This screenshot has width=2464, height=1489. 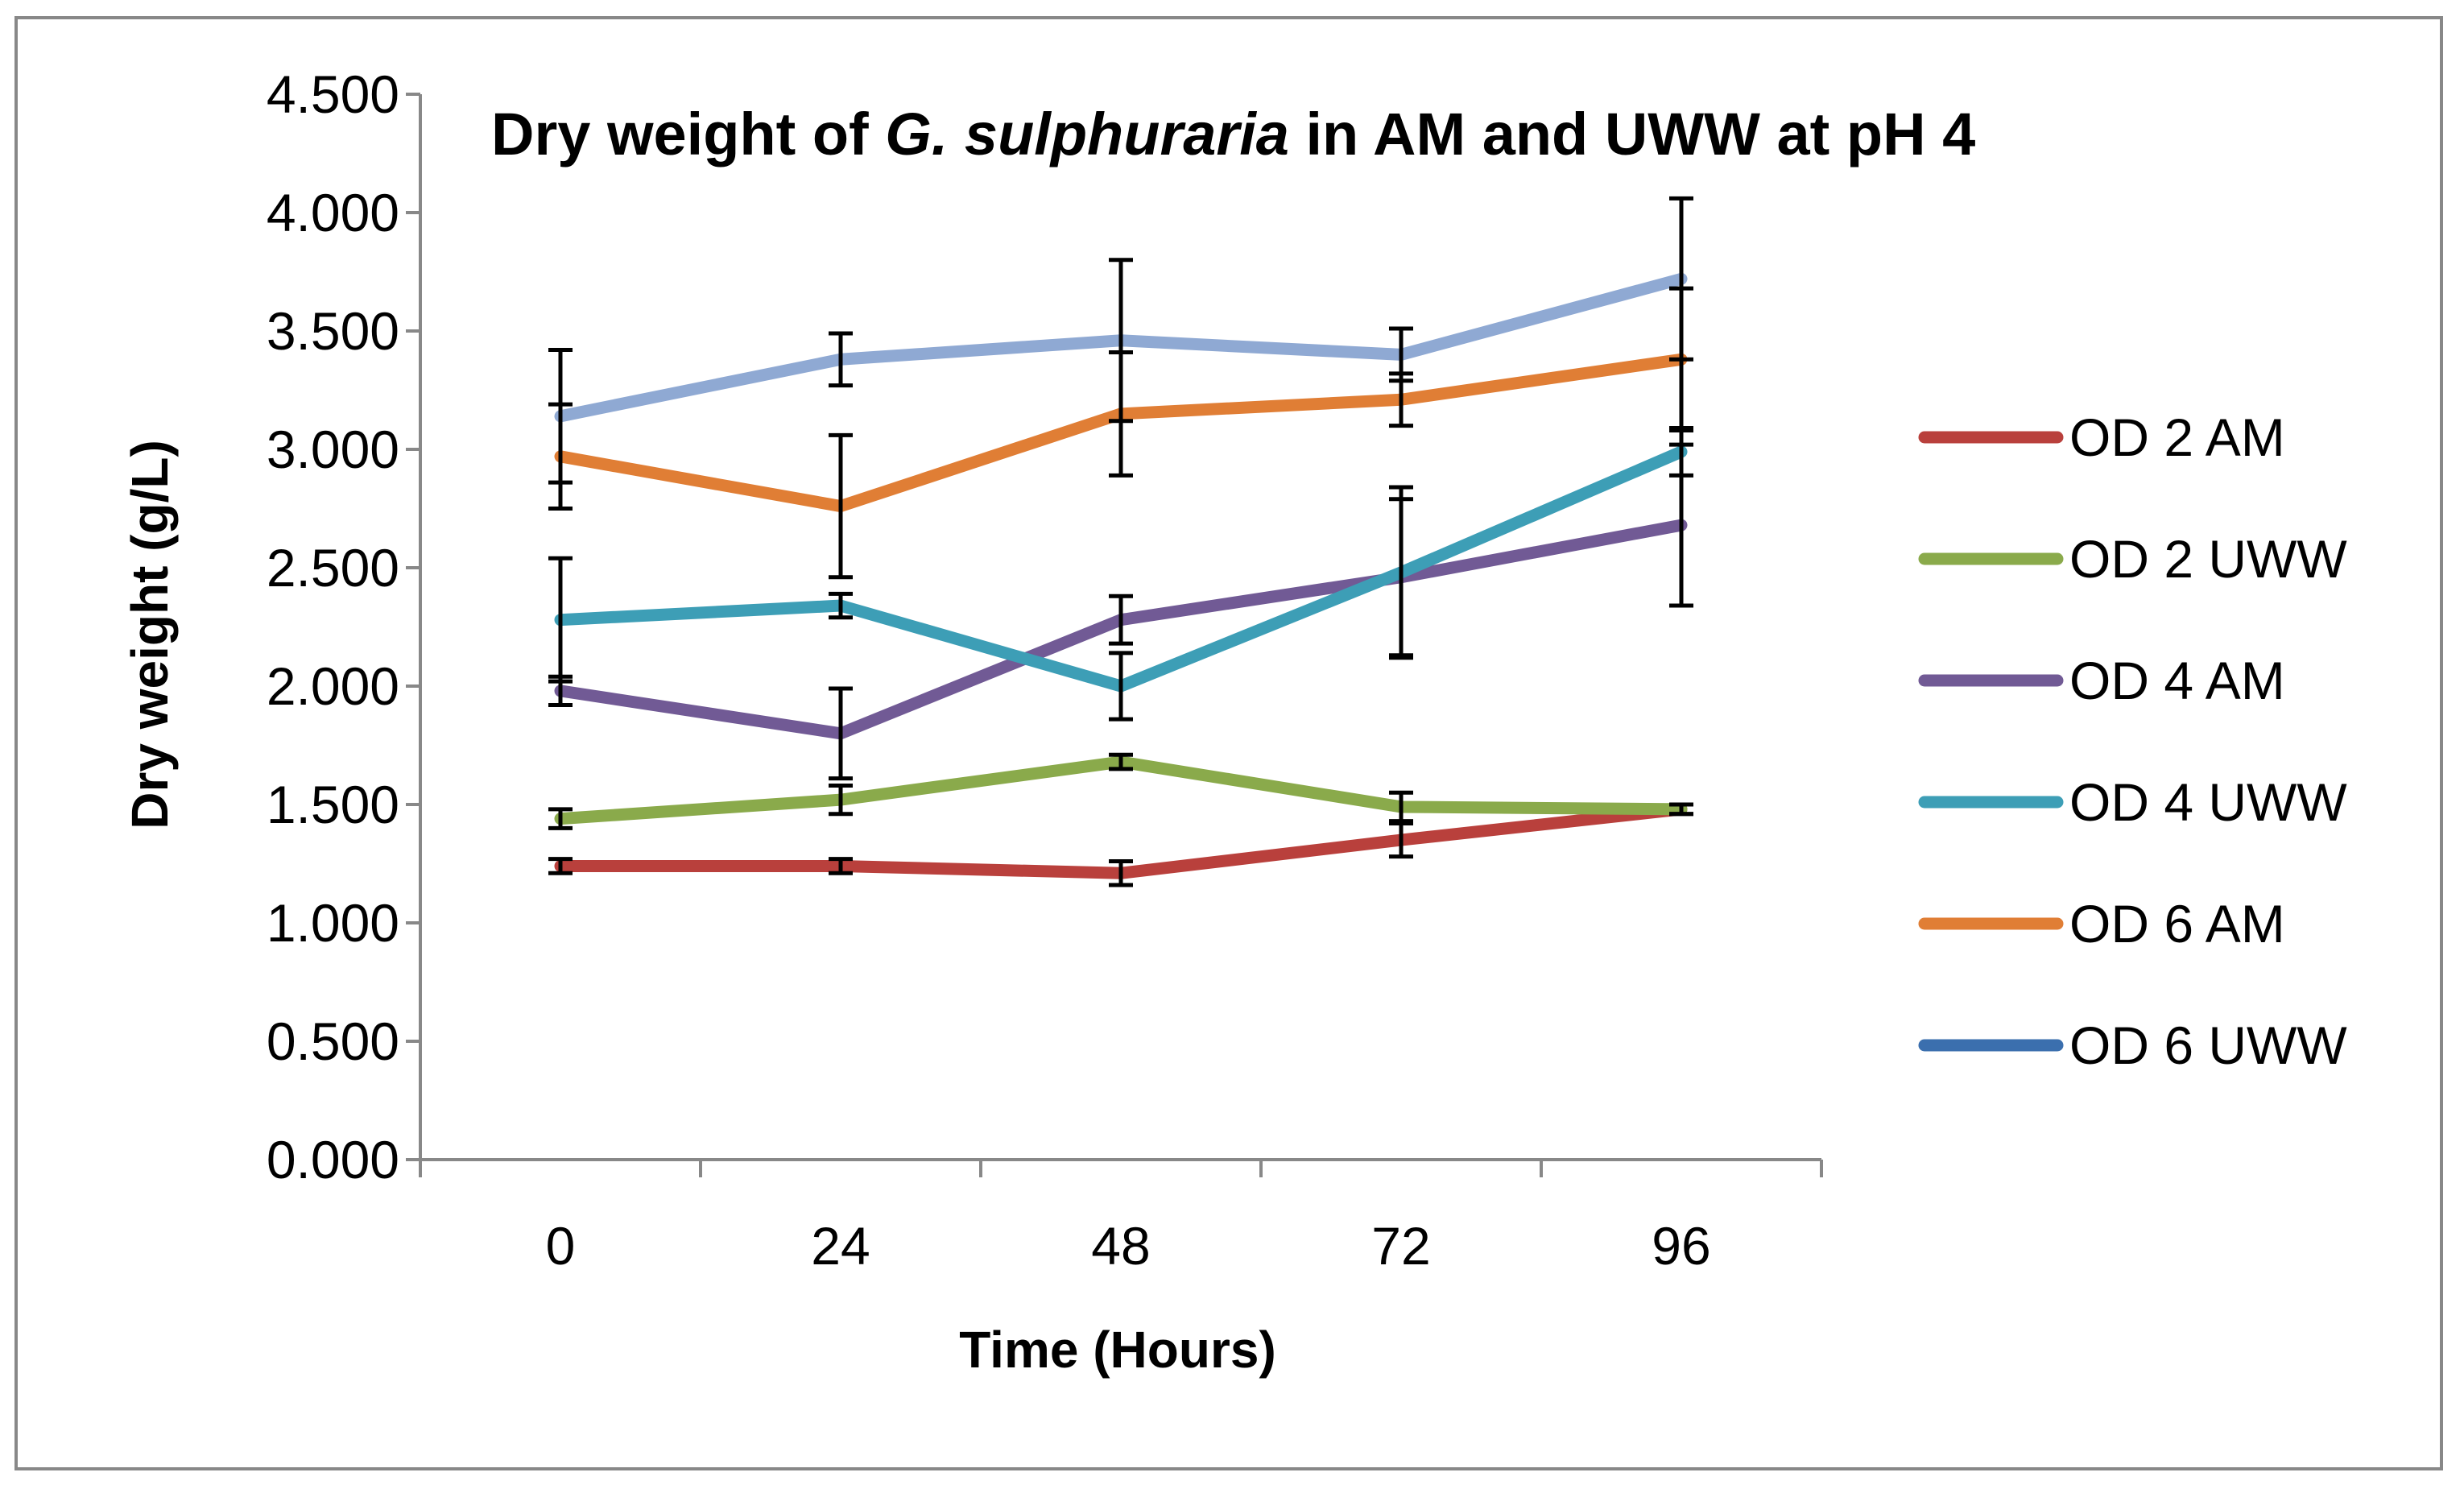 What do you see at coordinates (333, 1159) in the screenshot?
I see `y-tick-label: 0.000` at bounding box center [333, 1159].